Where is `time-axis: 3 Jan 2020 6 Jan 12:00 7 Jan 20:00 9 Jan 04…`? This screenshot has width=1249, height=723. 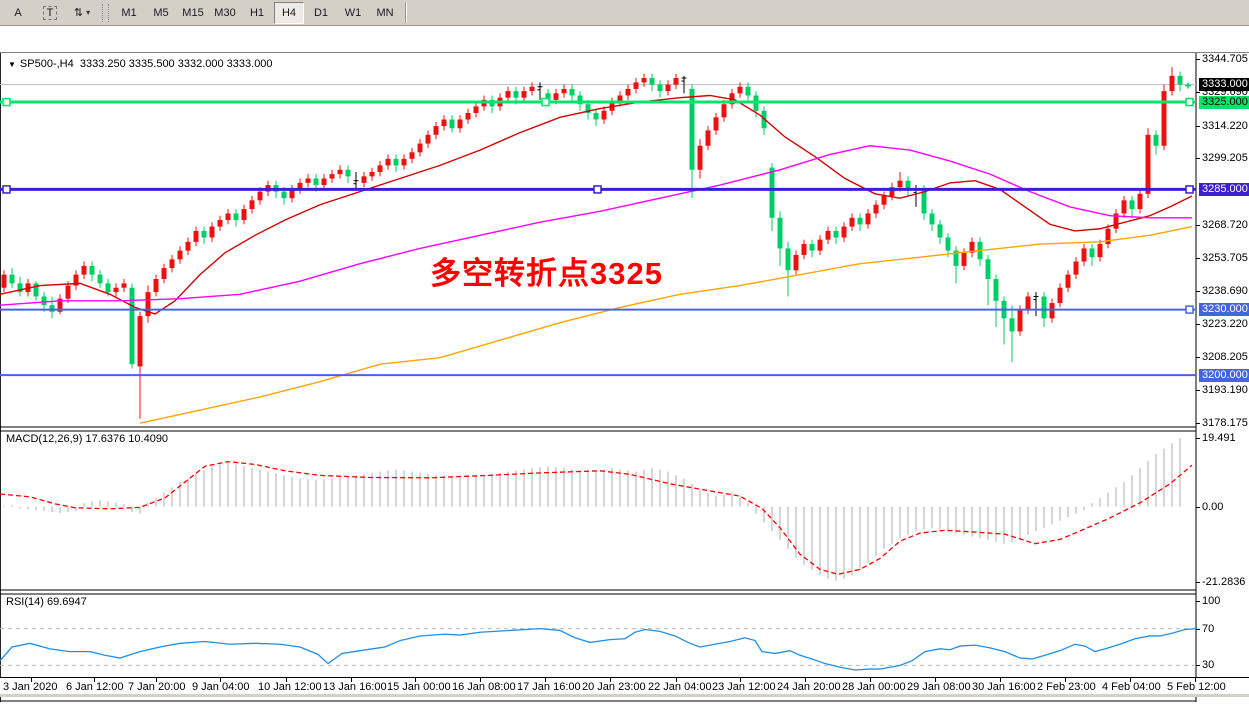
time-axis: 3 Jan 2020 6 Jan 12:00 7 Jan 20:00 9 Jan 04… is located at coordinates (624, 686).